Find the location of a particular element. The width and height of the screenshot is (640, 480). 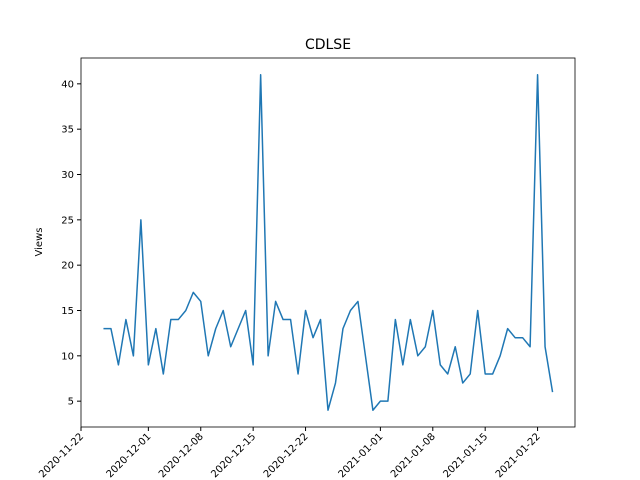

y-tick-label: 5 is located at coordinates (71, 402).